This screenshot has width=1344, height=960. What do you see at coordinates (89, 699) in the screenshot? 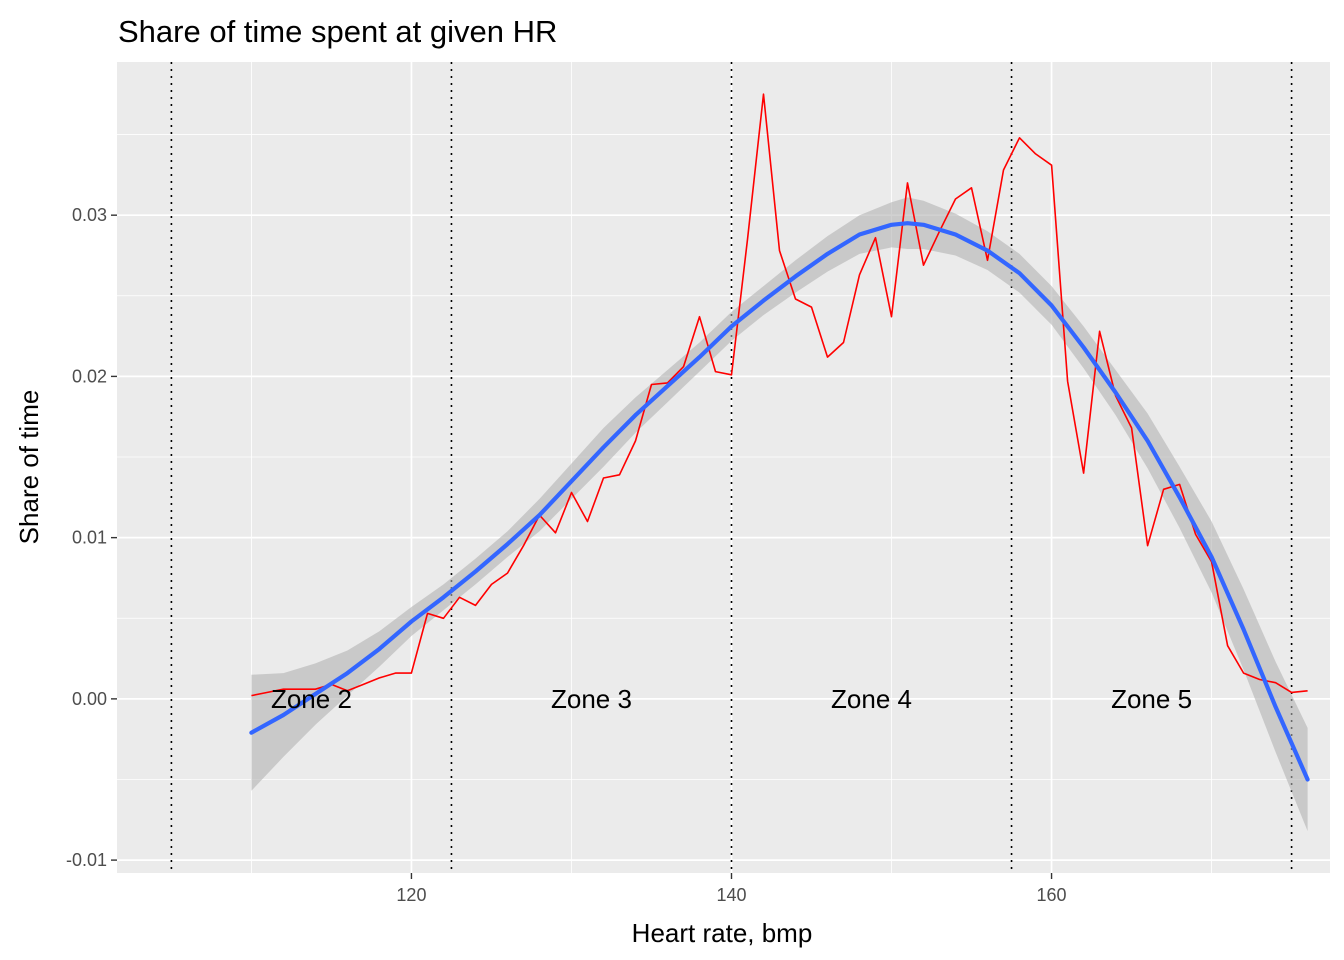
I see `y-tick-label: 0.00` at bounding box center [89, 699].